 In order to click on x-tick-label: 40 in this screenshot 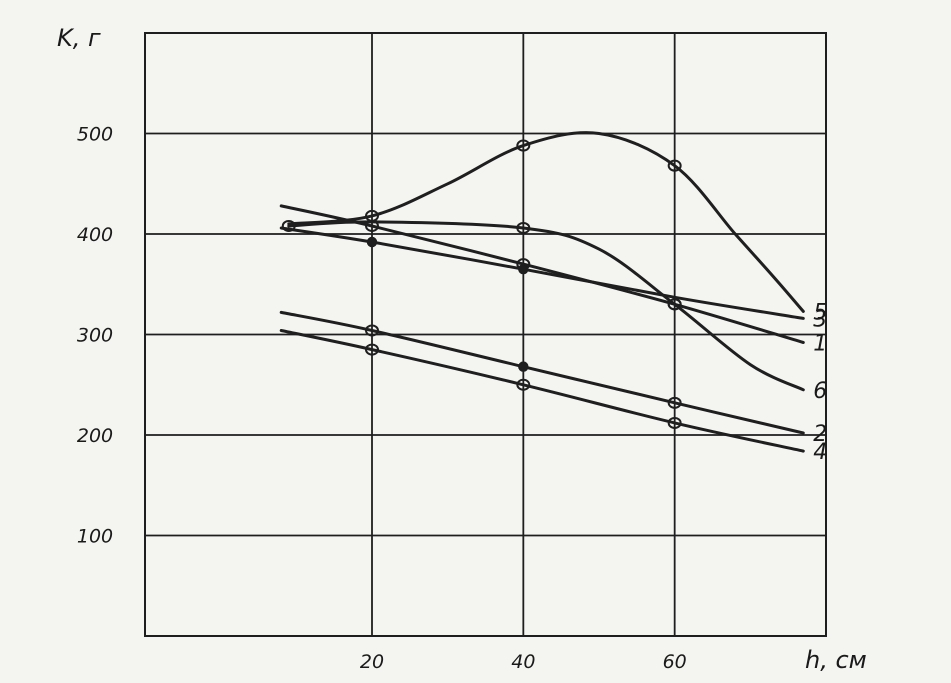, I will do `click(523, 662)`.